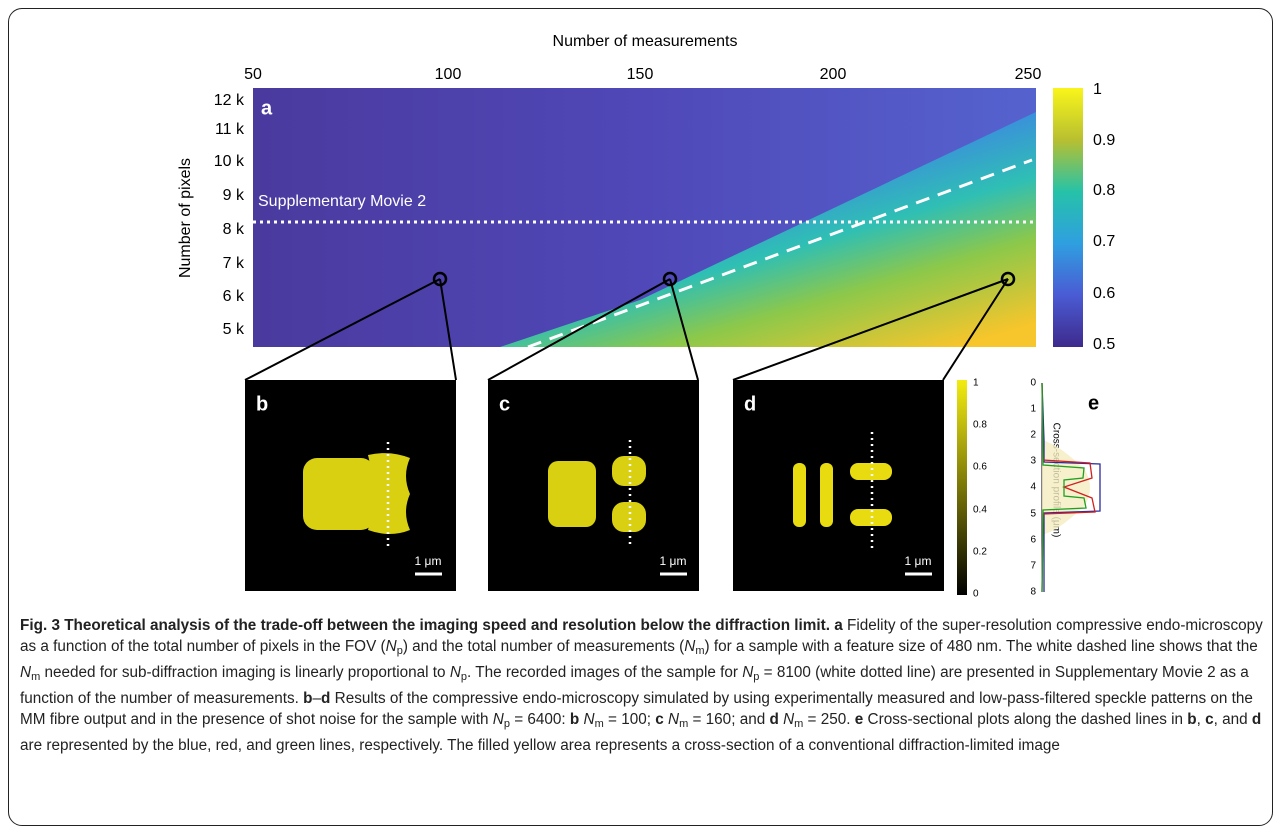 The image size is (1282, 835). I want to click on panel-d, so click(838, 485).